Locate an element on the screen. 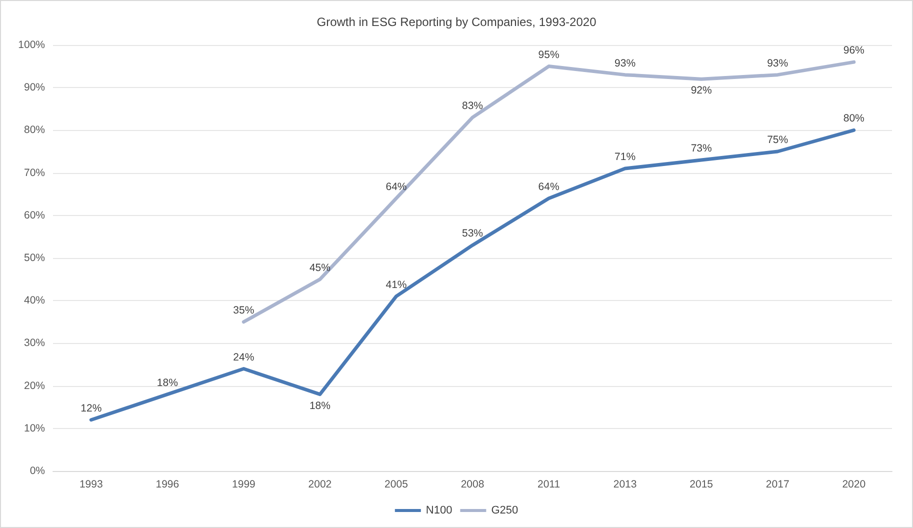 This screenshot has height=528, width=913. data-label: 45% is located at coordinates (319, 268).